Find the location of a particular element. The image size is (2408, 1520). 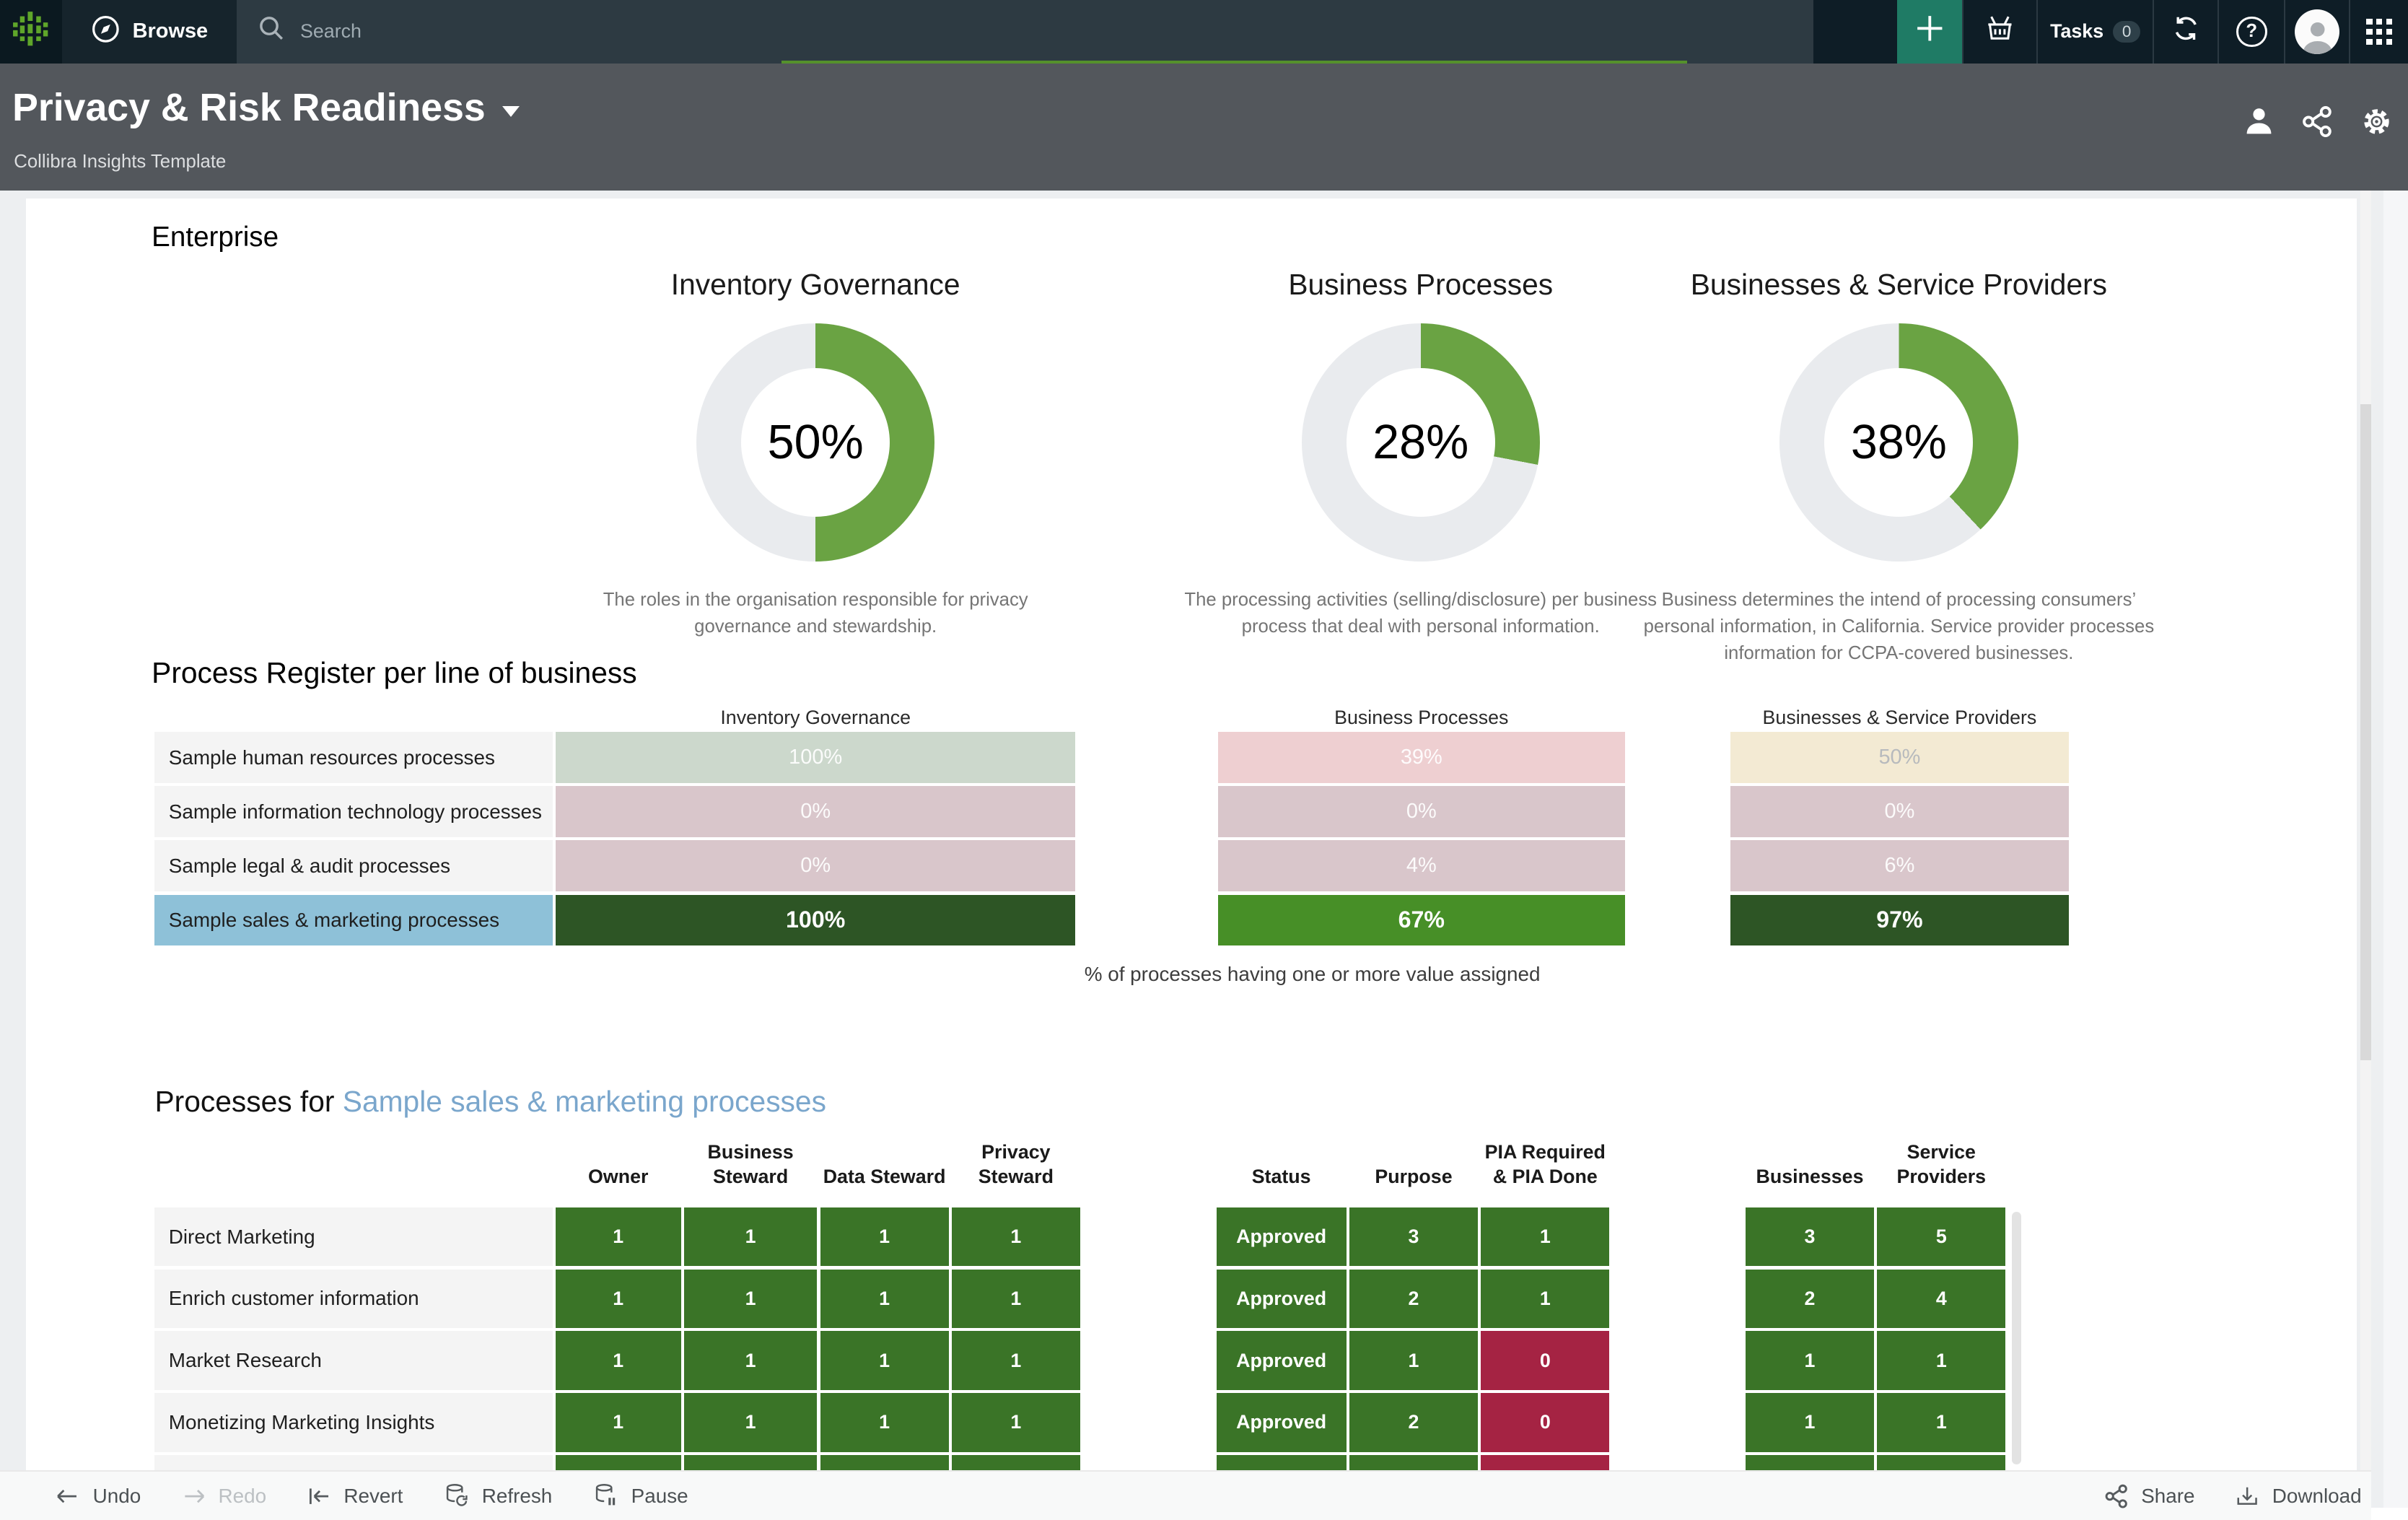

revert-icon is located at coordinates (318, 1496).